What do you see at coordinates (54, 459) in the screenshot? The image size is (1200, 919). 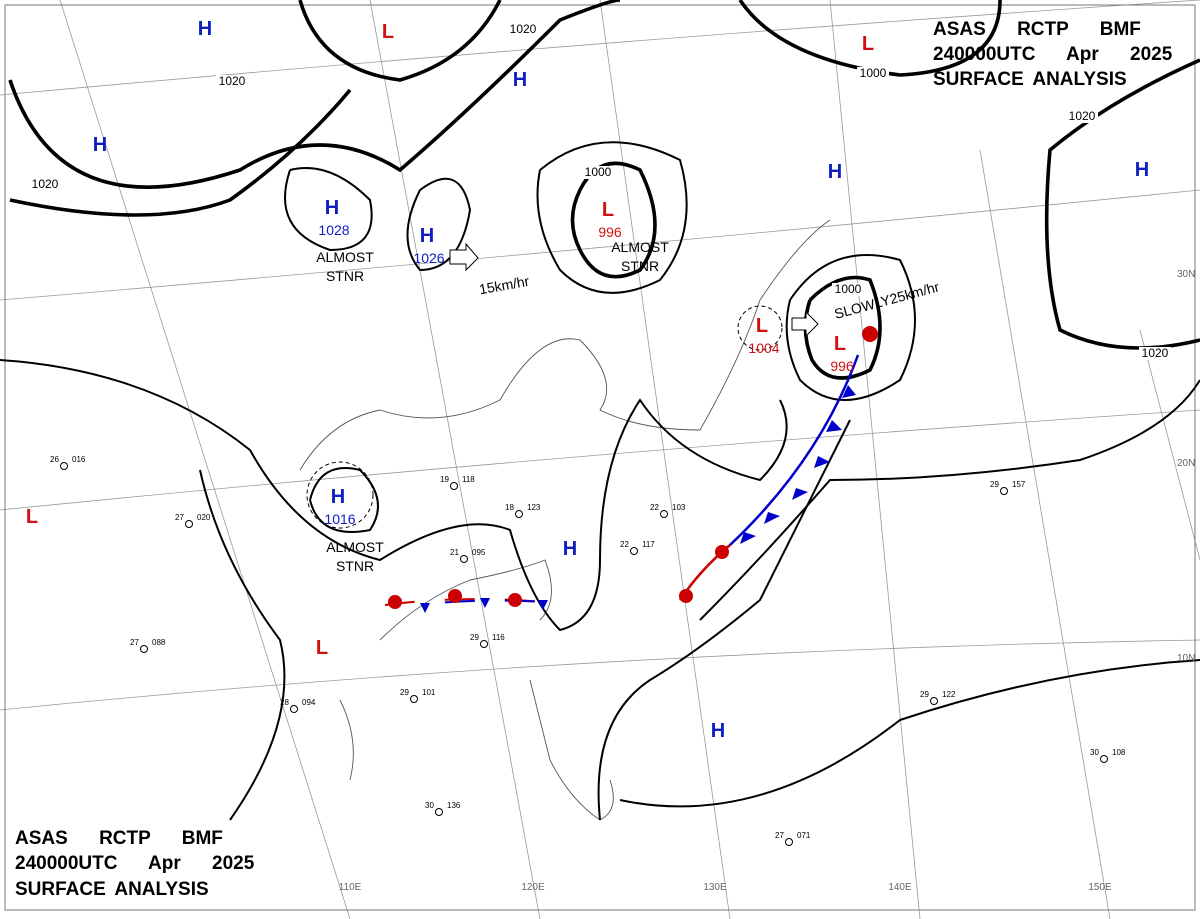 I see `station-temp: 26` at bounding box center [54, 459].